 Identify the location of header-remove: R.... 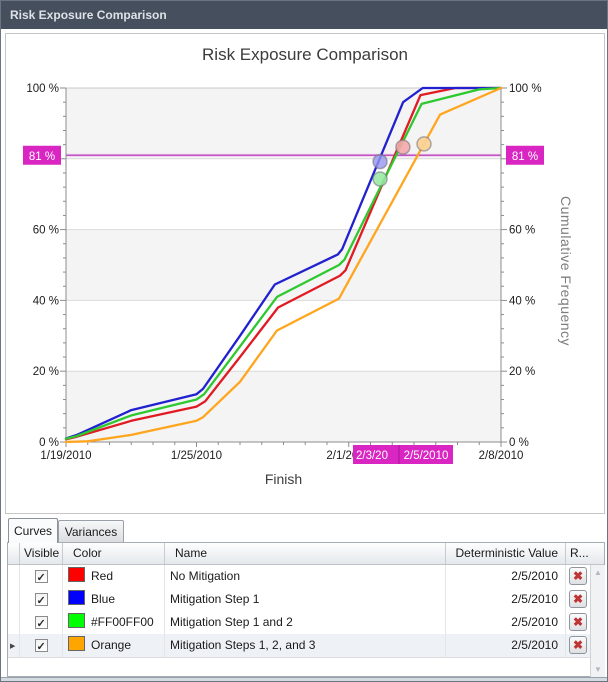
(579, 553).